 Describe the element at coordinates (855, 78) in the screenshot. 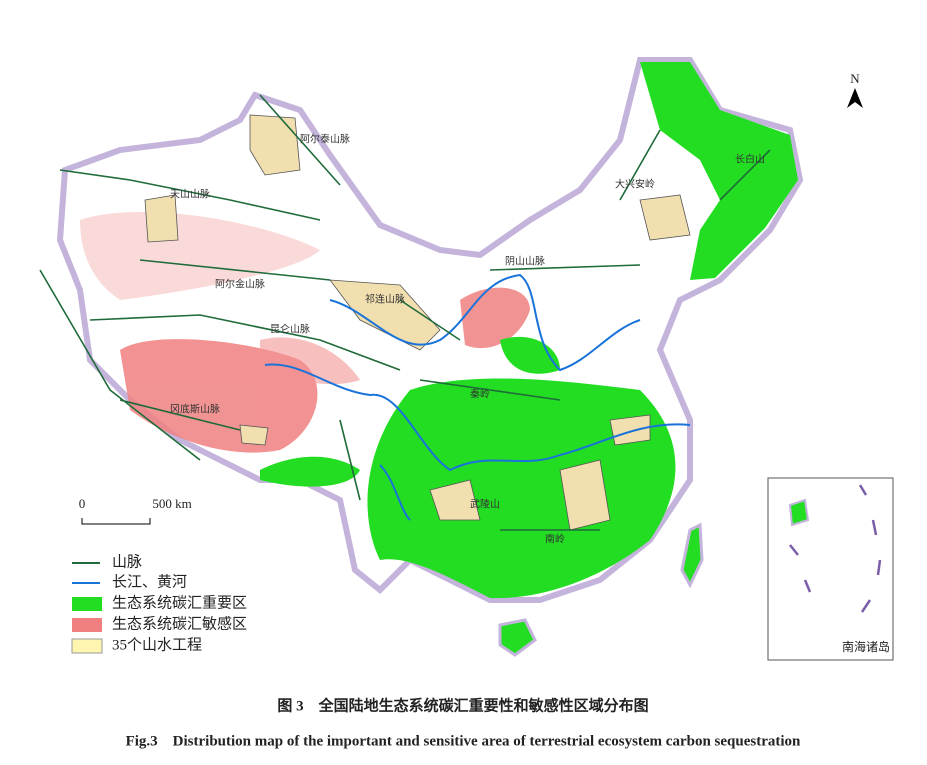

I see `north-label: N` at that location.